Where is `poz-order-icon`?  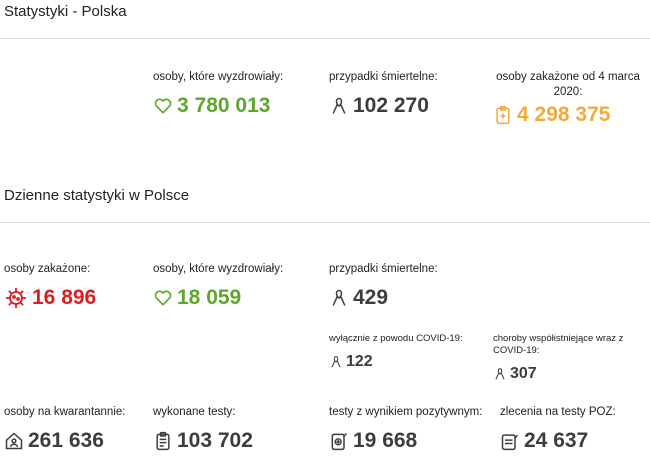 poz-order-icon is located at coordinates (510, 441).